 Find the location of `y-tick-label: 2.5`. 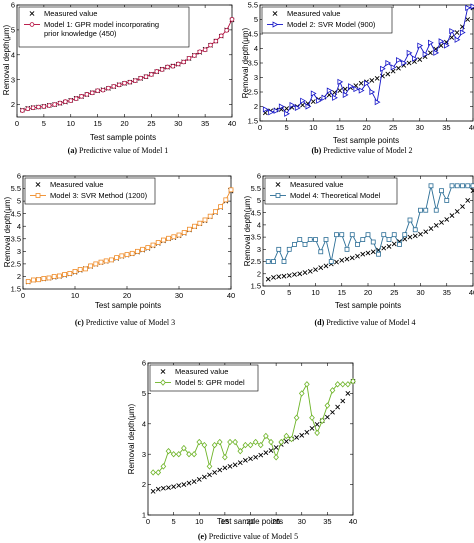

y-tick-label: 2.5 is located at coordinates (16, 263).